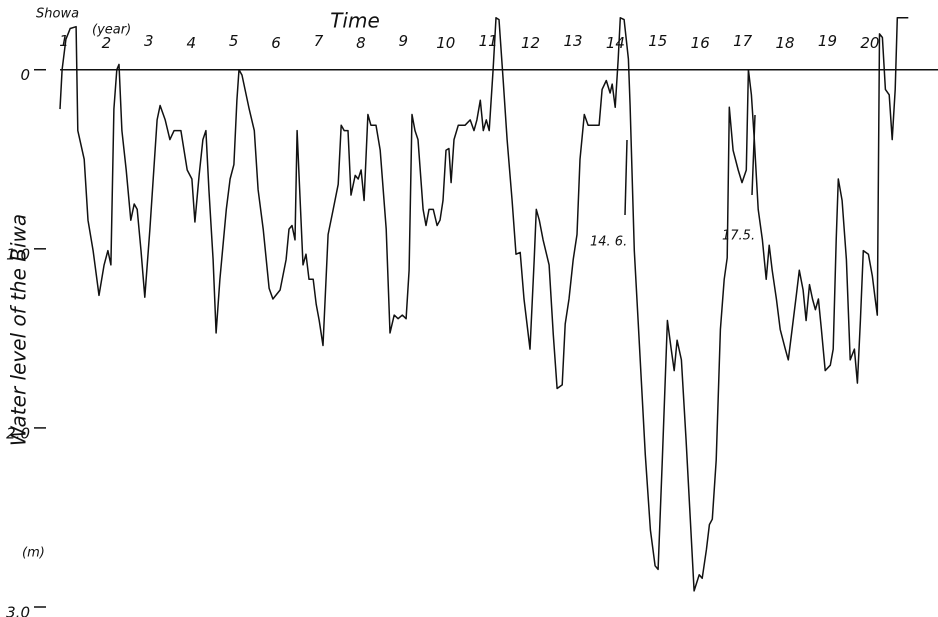 This screenshot has height=617, width=938. I want to click on x-tick-label: 11, so click(488, 41).